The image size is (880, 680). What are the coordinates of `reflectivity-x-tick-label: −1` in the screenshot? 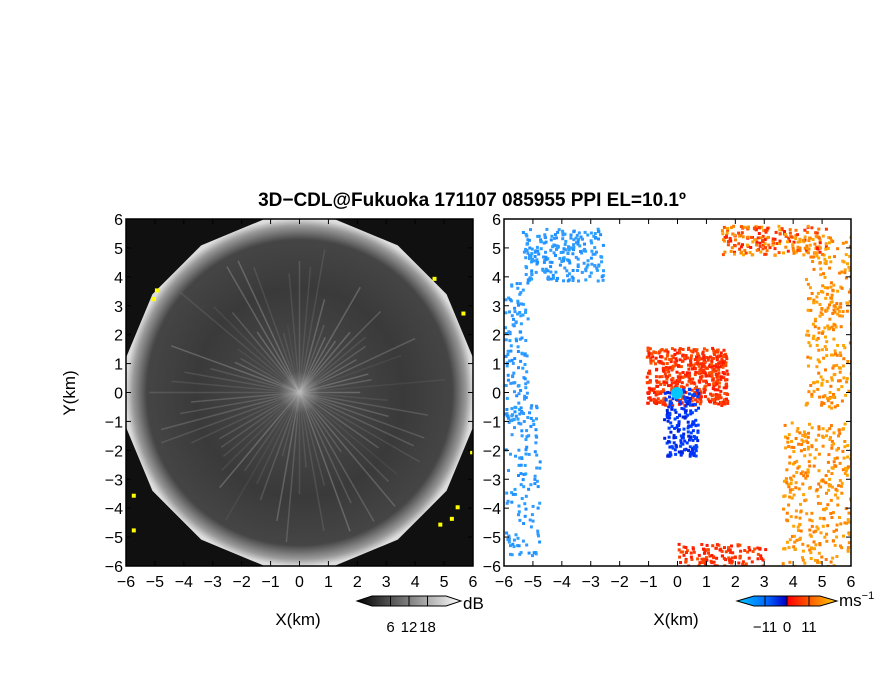 It's located at (270, 582).